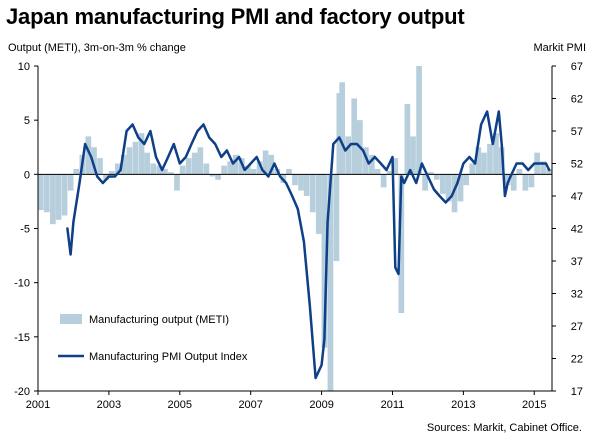 The height and width of the screenshot is (441, 590). Describe the element at coordinates (393, 405) in the screenshot. I see `x-tick-label: 2011` at that location.